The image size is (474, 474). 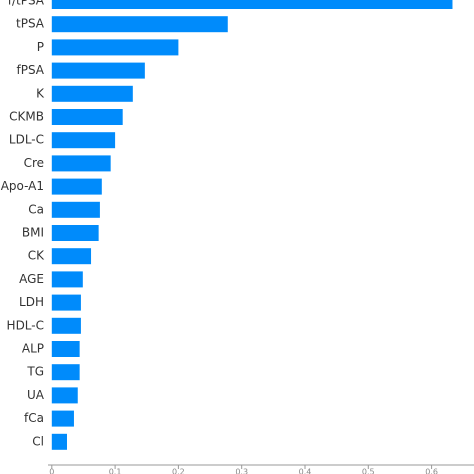 I want to click on y-tick-label: K, so click(x=40, y=93).